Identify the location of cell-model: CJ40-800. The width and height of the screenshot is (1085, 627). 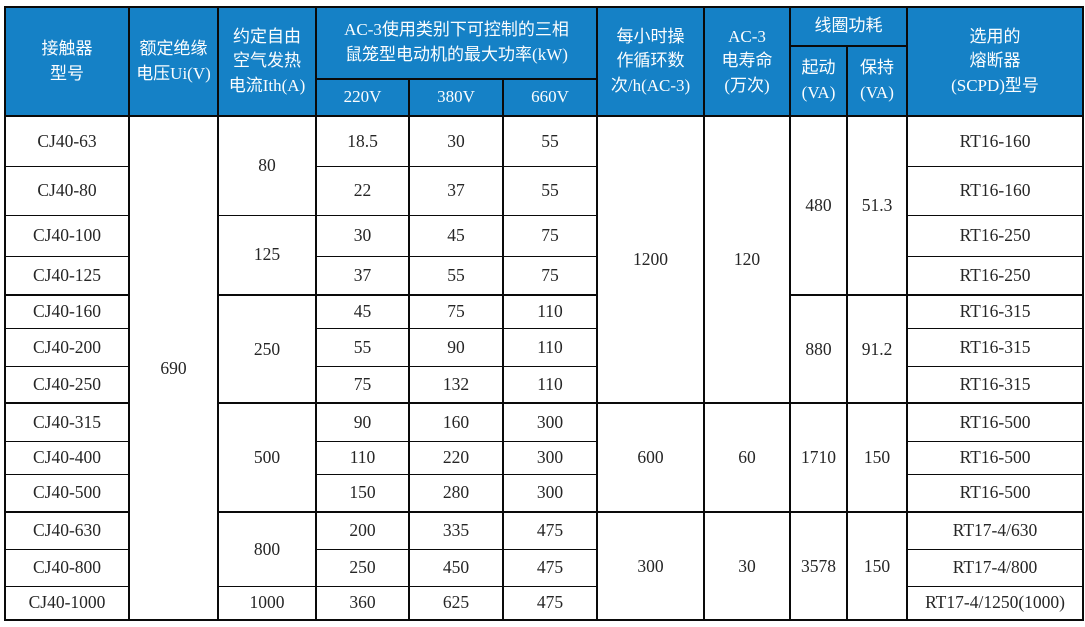
(67, 567).